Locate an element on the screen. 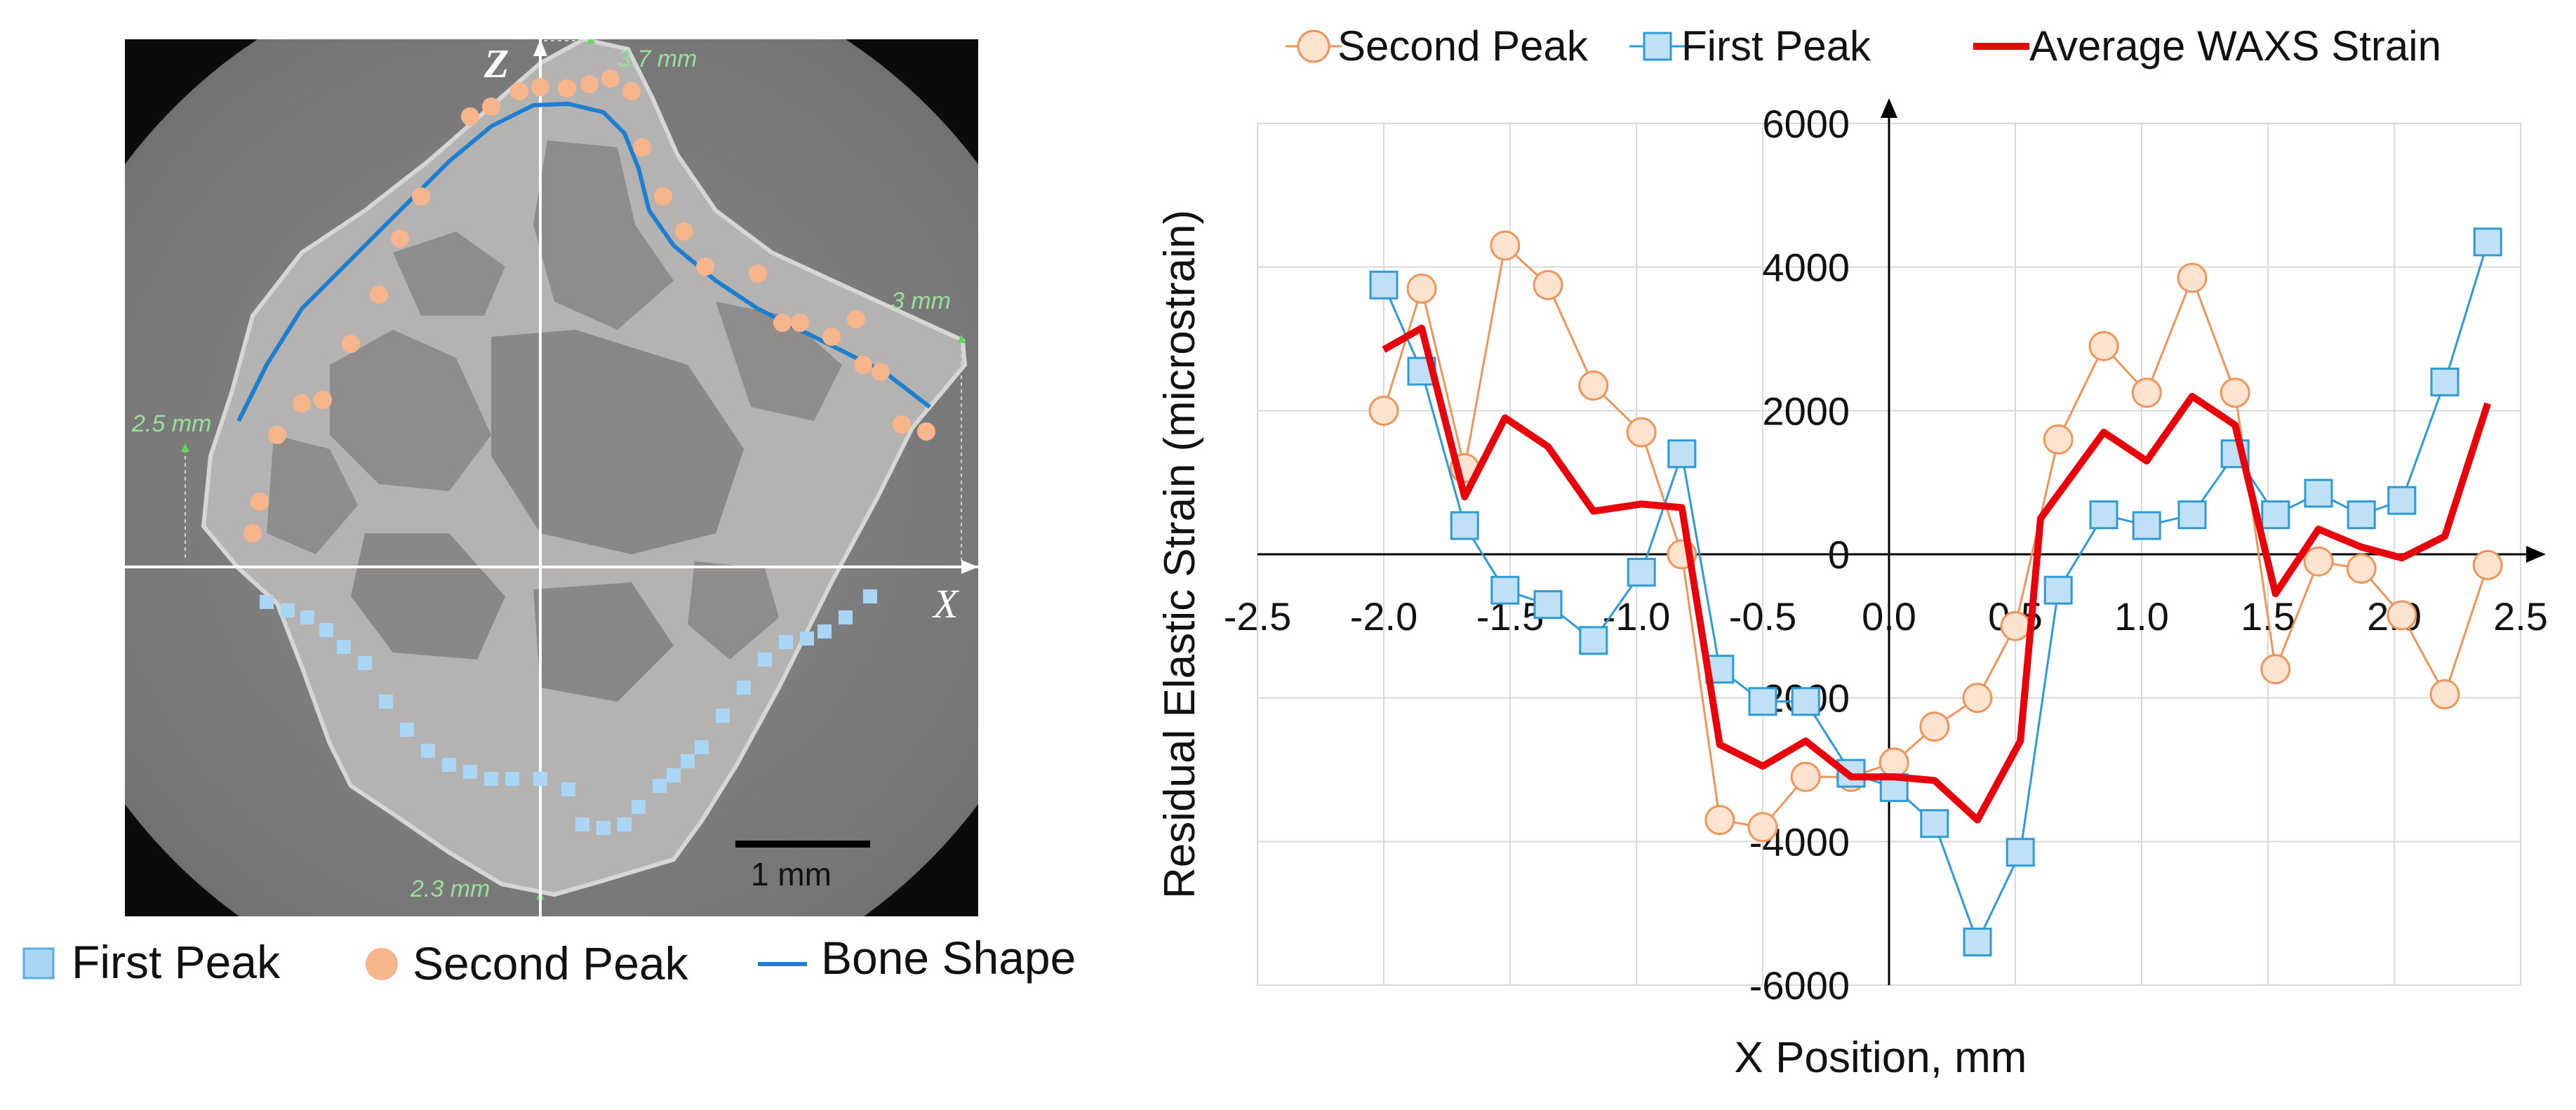 The image size is (2576, 1110). legend-average-text: Average WAXS Strain is located at coordinates (2235, 45).